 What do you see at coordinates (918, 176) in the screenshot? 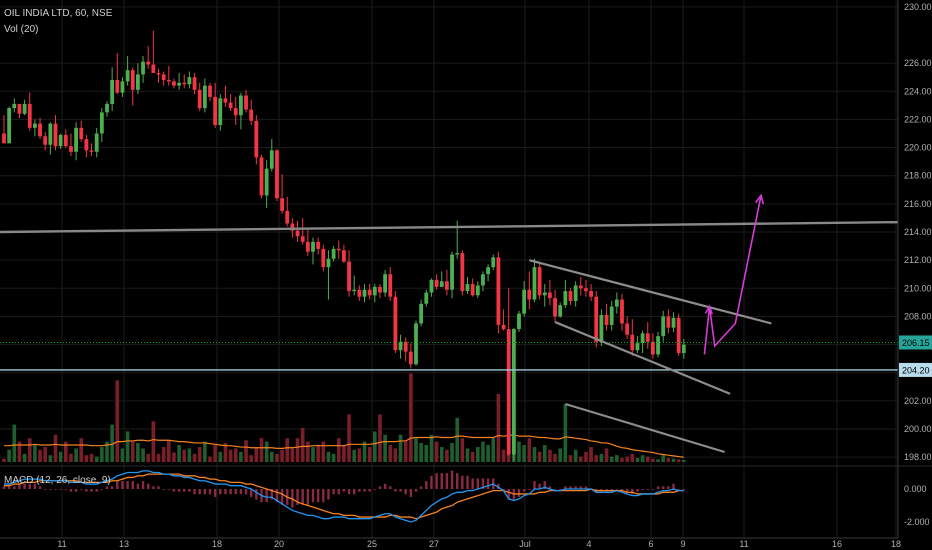
I see `price-tick-label: 218.00` at bounding box center [918, 176].